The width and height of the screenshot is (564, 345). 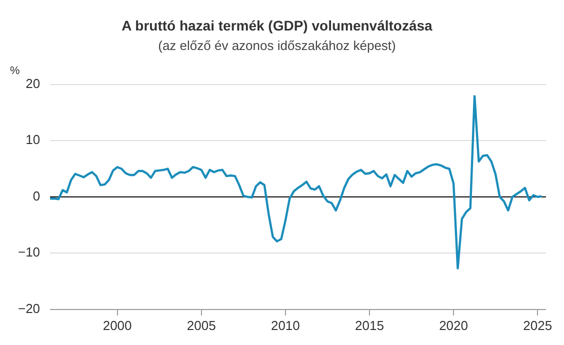 What do you see at coordinates (285, 325) in the screenshot?
I see `x-tick-label: 2010` at bounding box center [285, 325].